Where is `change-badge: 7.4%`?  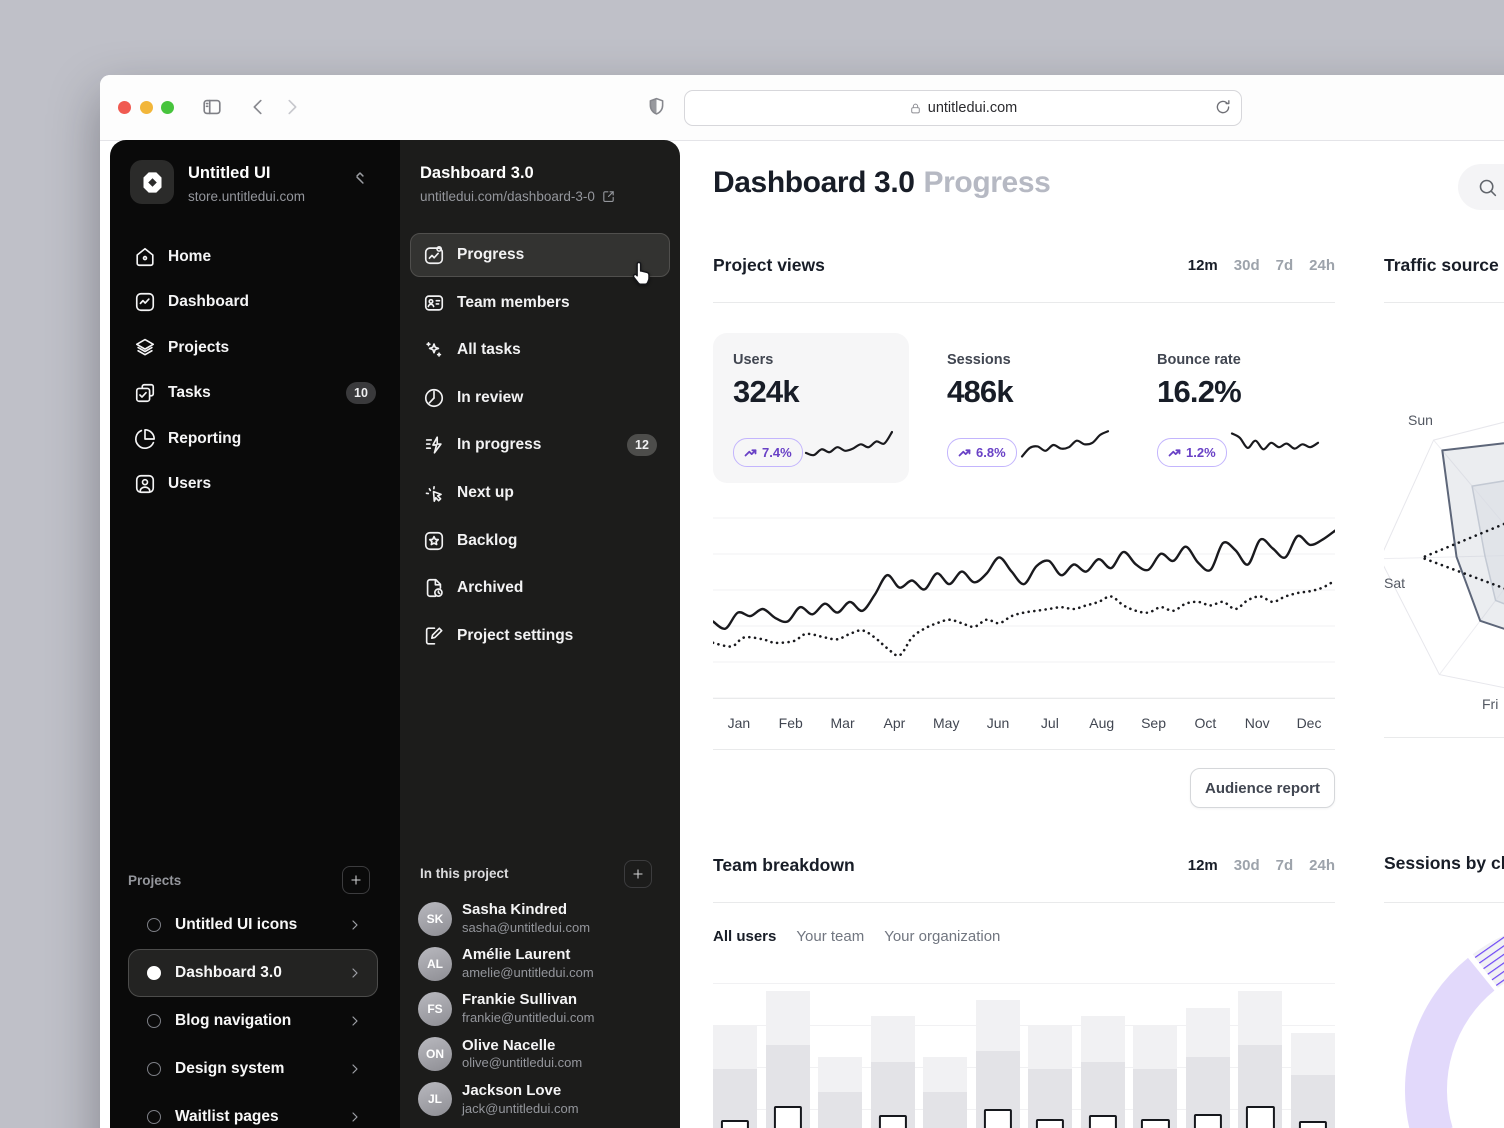 change-badge: 7.4% is located at coordinates (768, 452).